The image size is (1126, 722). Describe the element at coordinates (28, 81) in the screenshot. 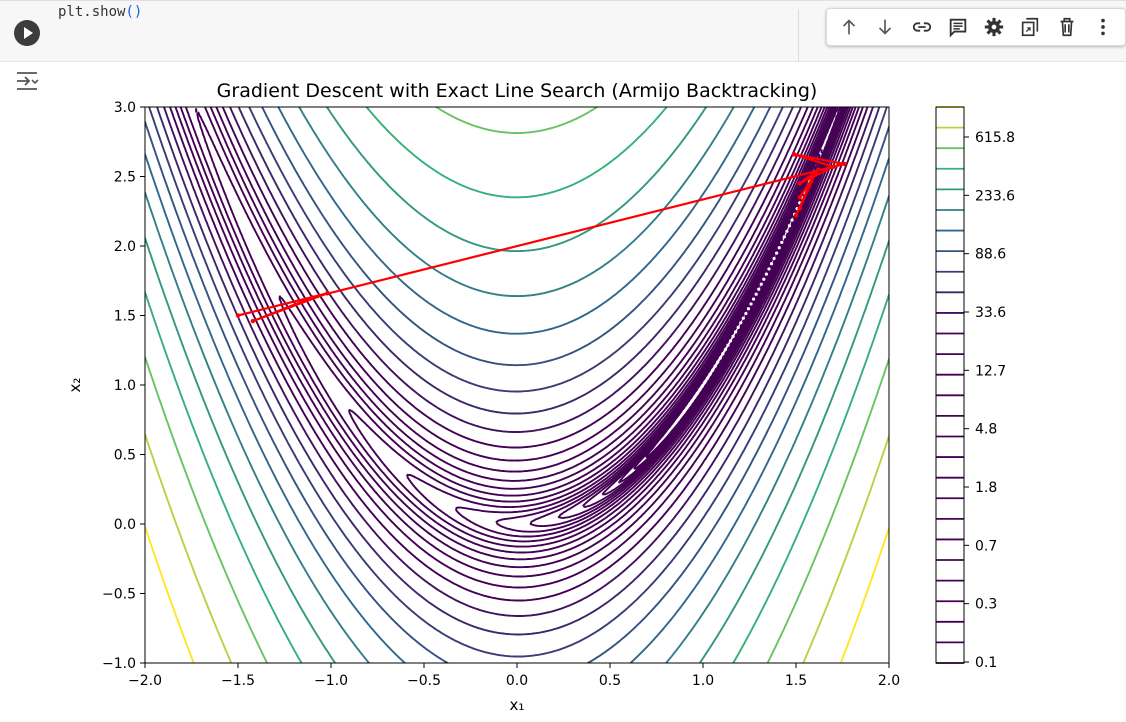

I see `output-toggle-icon` at that location.